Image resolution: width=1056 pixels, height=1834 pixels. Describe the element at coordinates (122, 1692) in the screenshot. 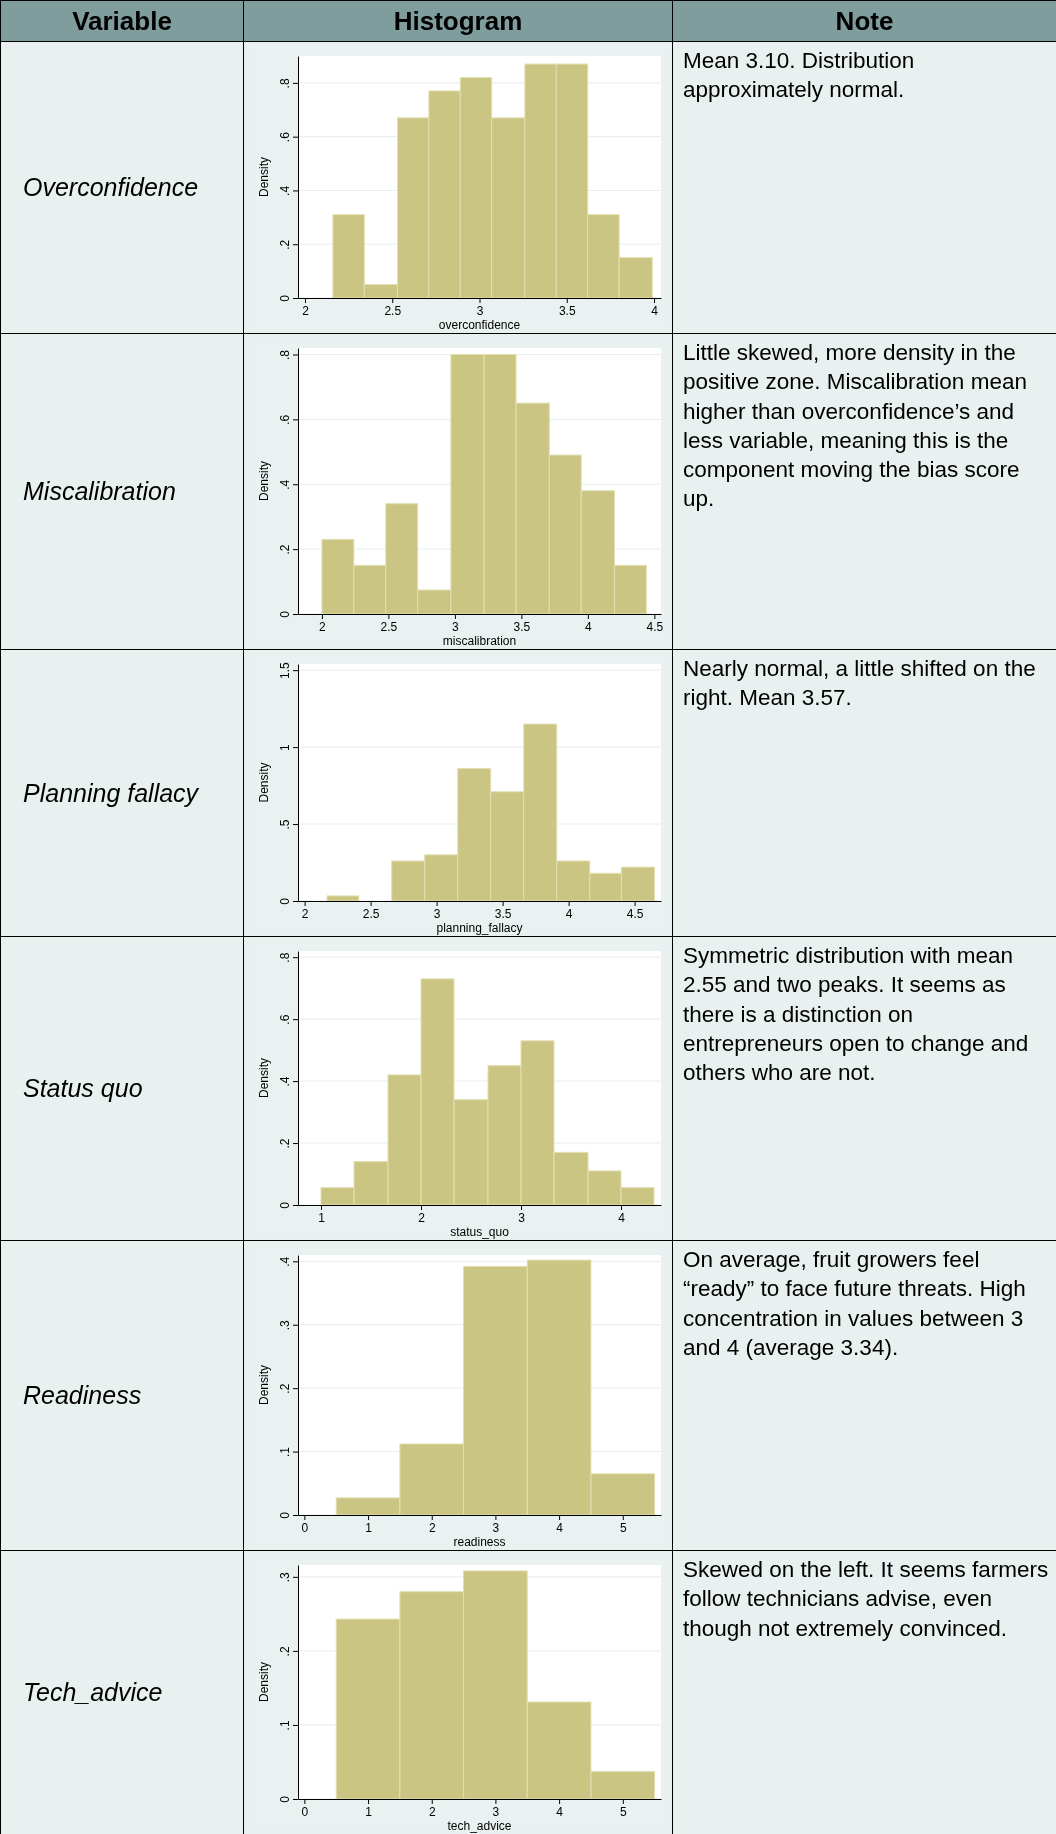

I see `text: Tech_advice` at that location.